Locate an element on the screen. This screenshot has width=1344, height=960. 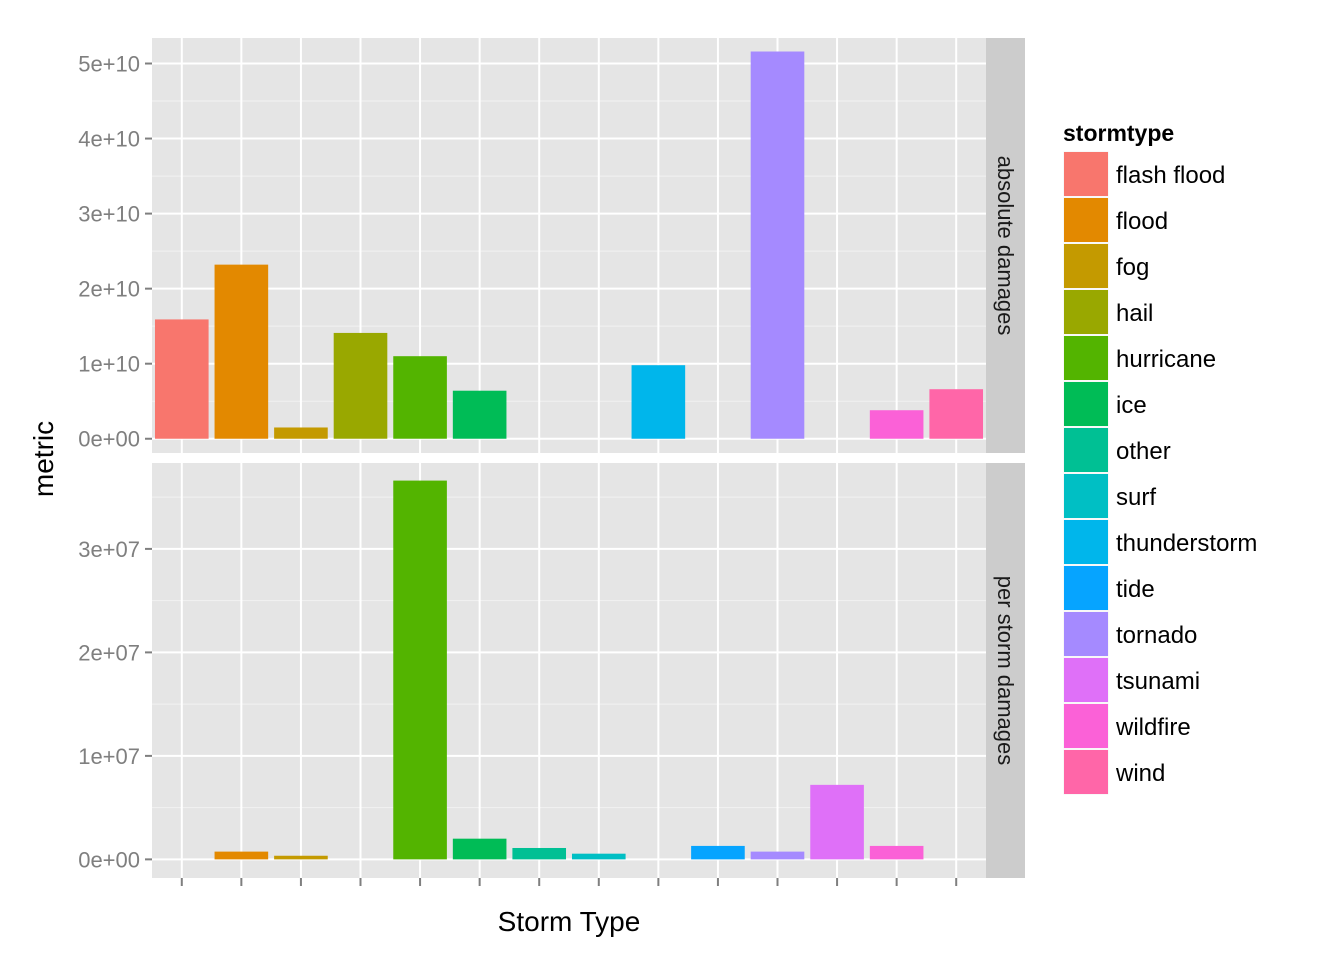
y-tick-label: 2e+07 is located at coordinates (109, 652).